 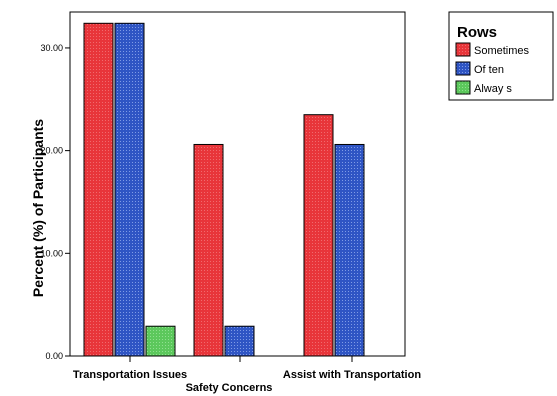 What do you see at coordinates (51, 48) in the screenshot?
I see `y-tick-label: 30.00` at bounding box center [51, 48].